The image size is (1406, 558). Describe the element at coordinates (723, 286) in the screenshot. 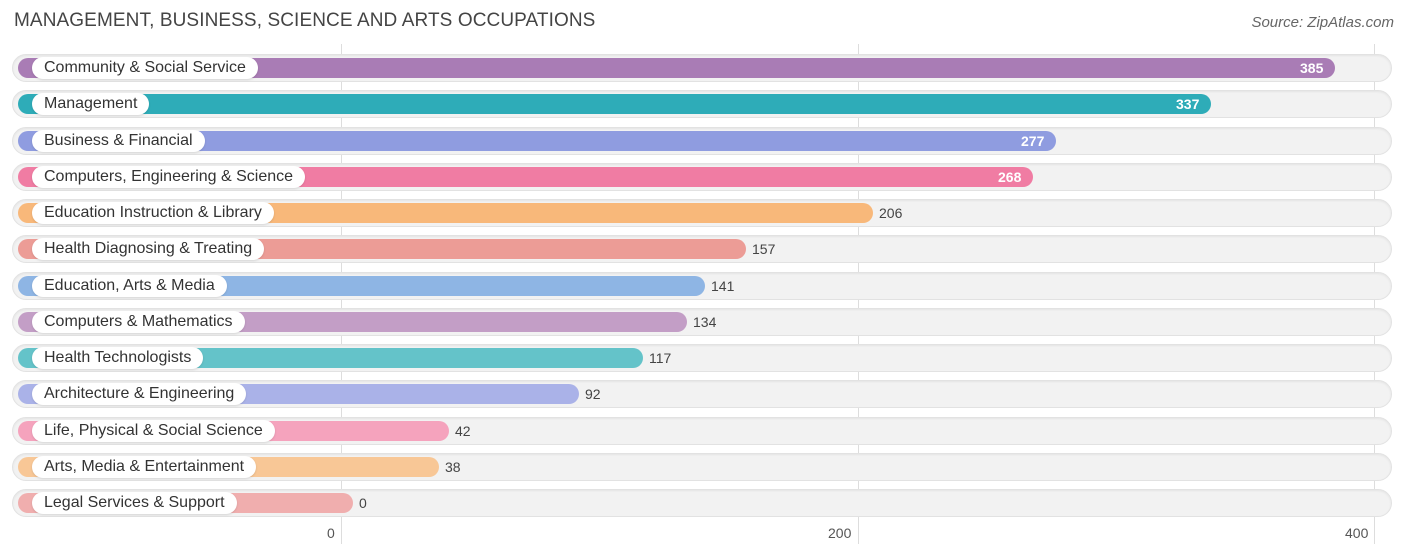

I see `value-label: 141` at that location.